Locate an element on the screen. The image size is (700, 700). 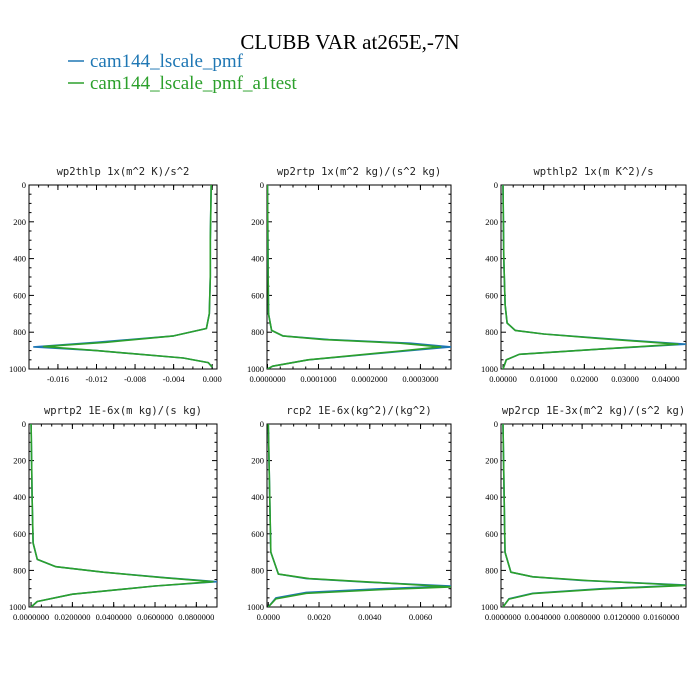
x-tick-label: 0.0040 is located at coordinates (369, 617).